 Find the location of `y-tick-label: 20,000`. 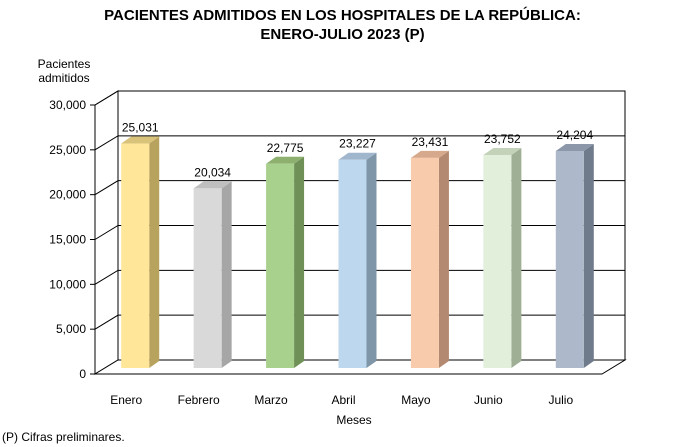

y-tick-label: 20,000 is located at coordinates (67, 195).